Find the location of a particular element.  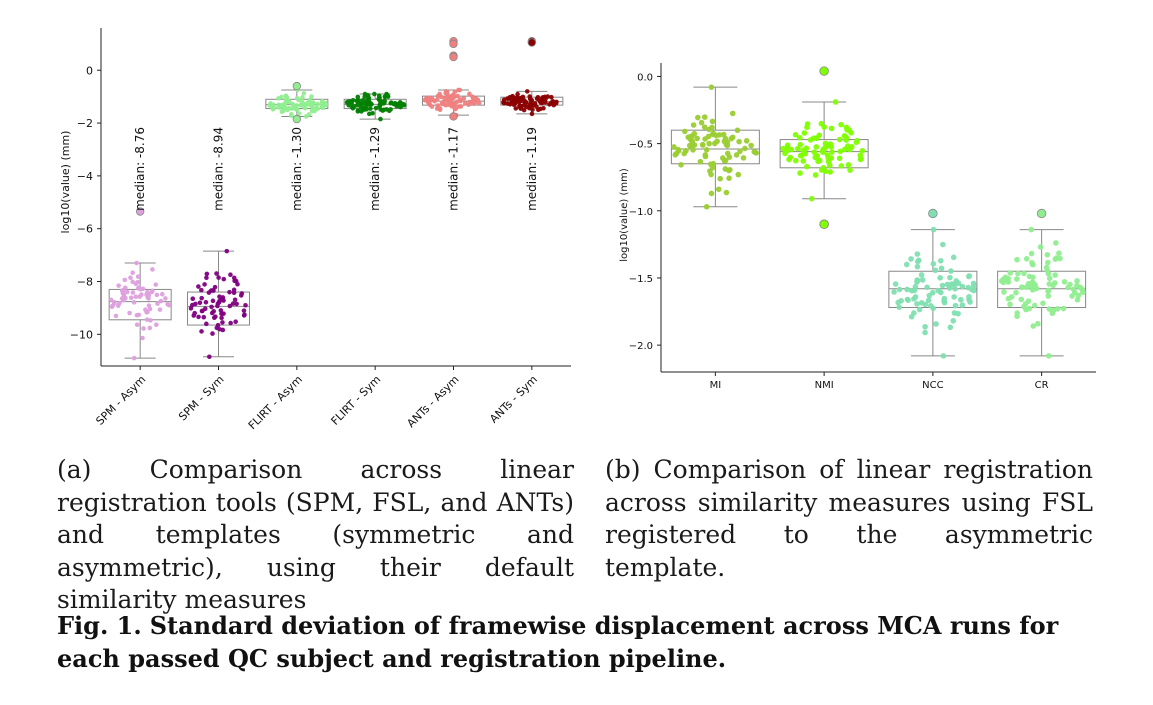

y-tick-label: −2.0 is located at coordinates (641, 346).